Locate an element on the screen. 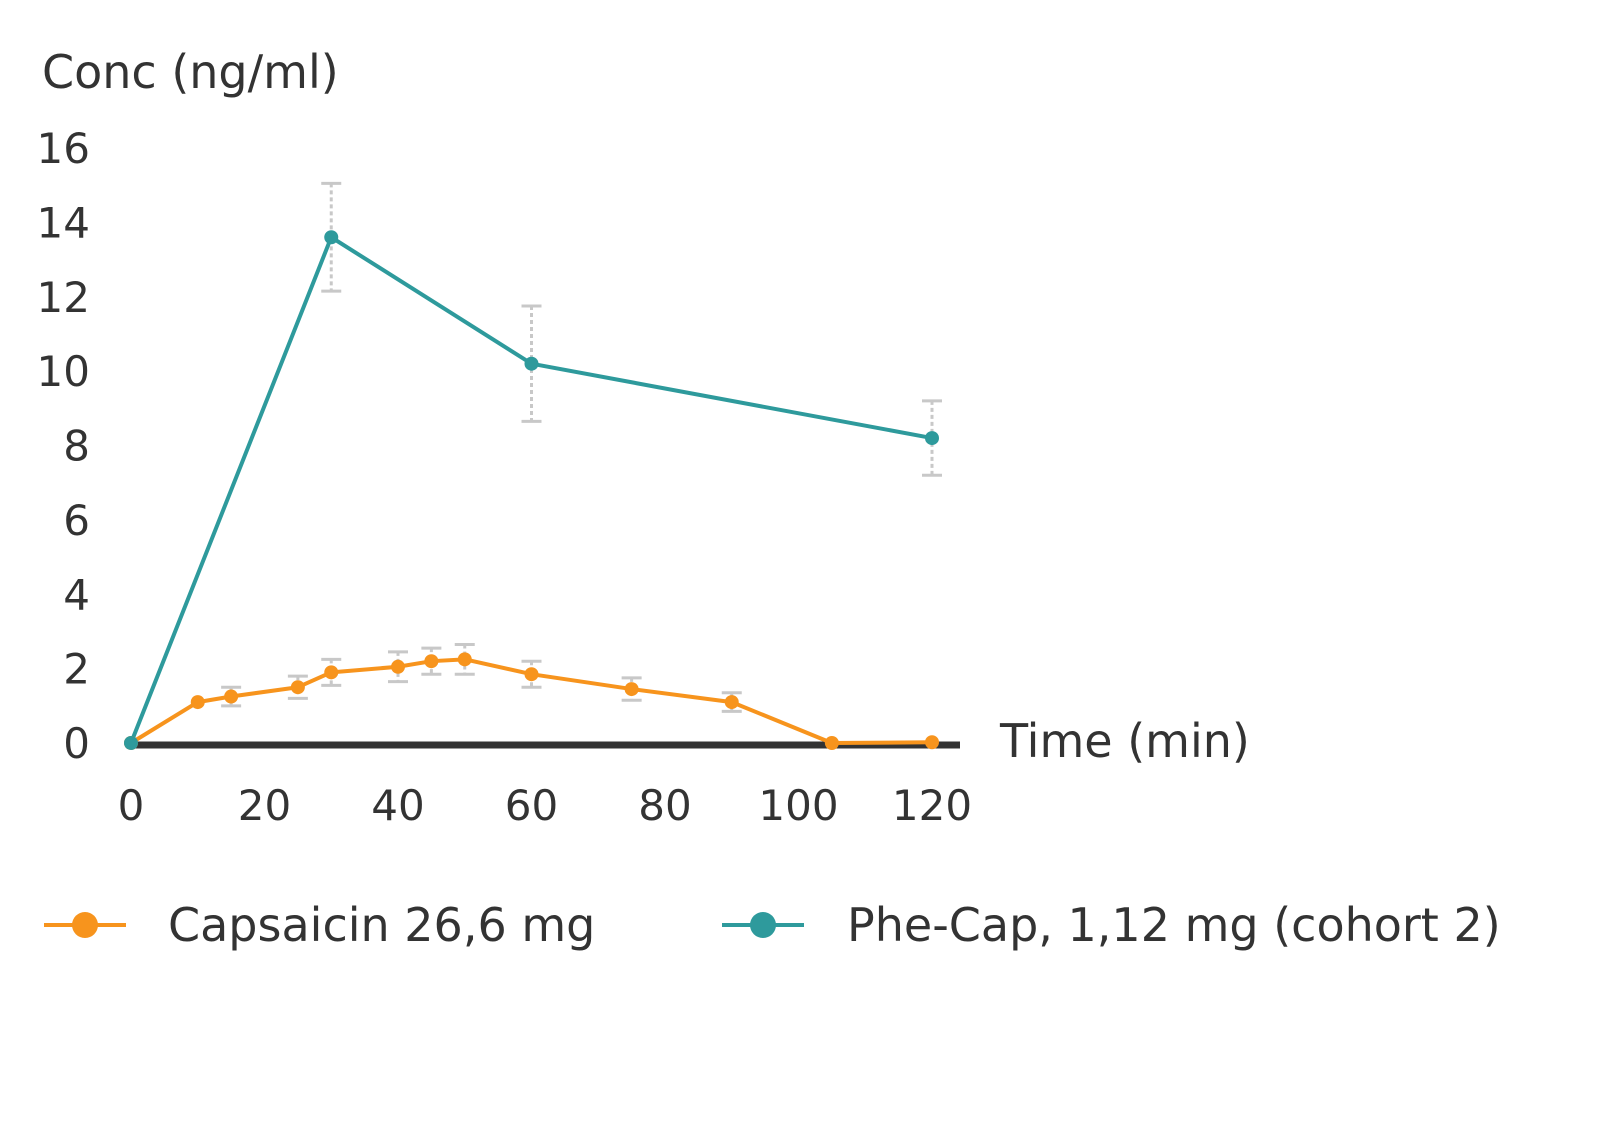  y-tick-label: 14 is located at coordinates (63, 222).